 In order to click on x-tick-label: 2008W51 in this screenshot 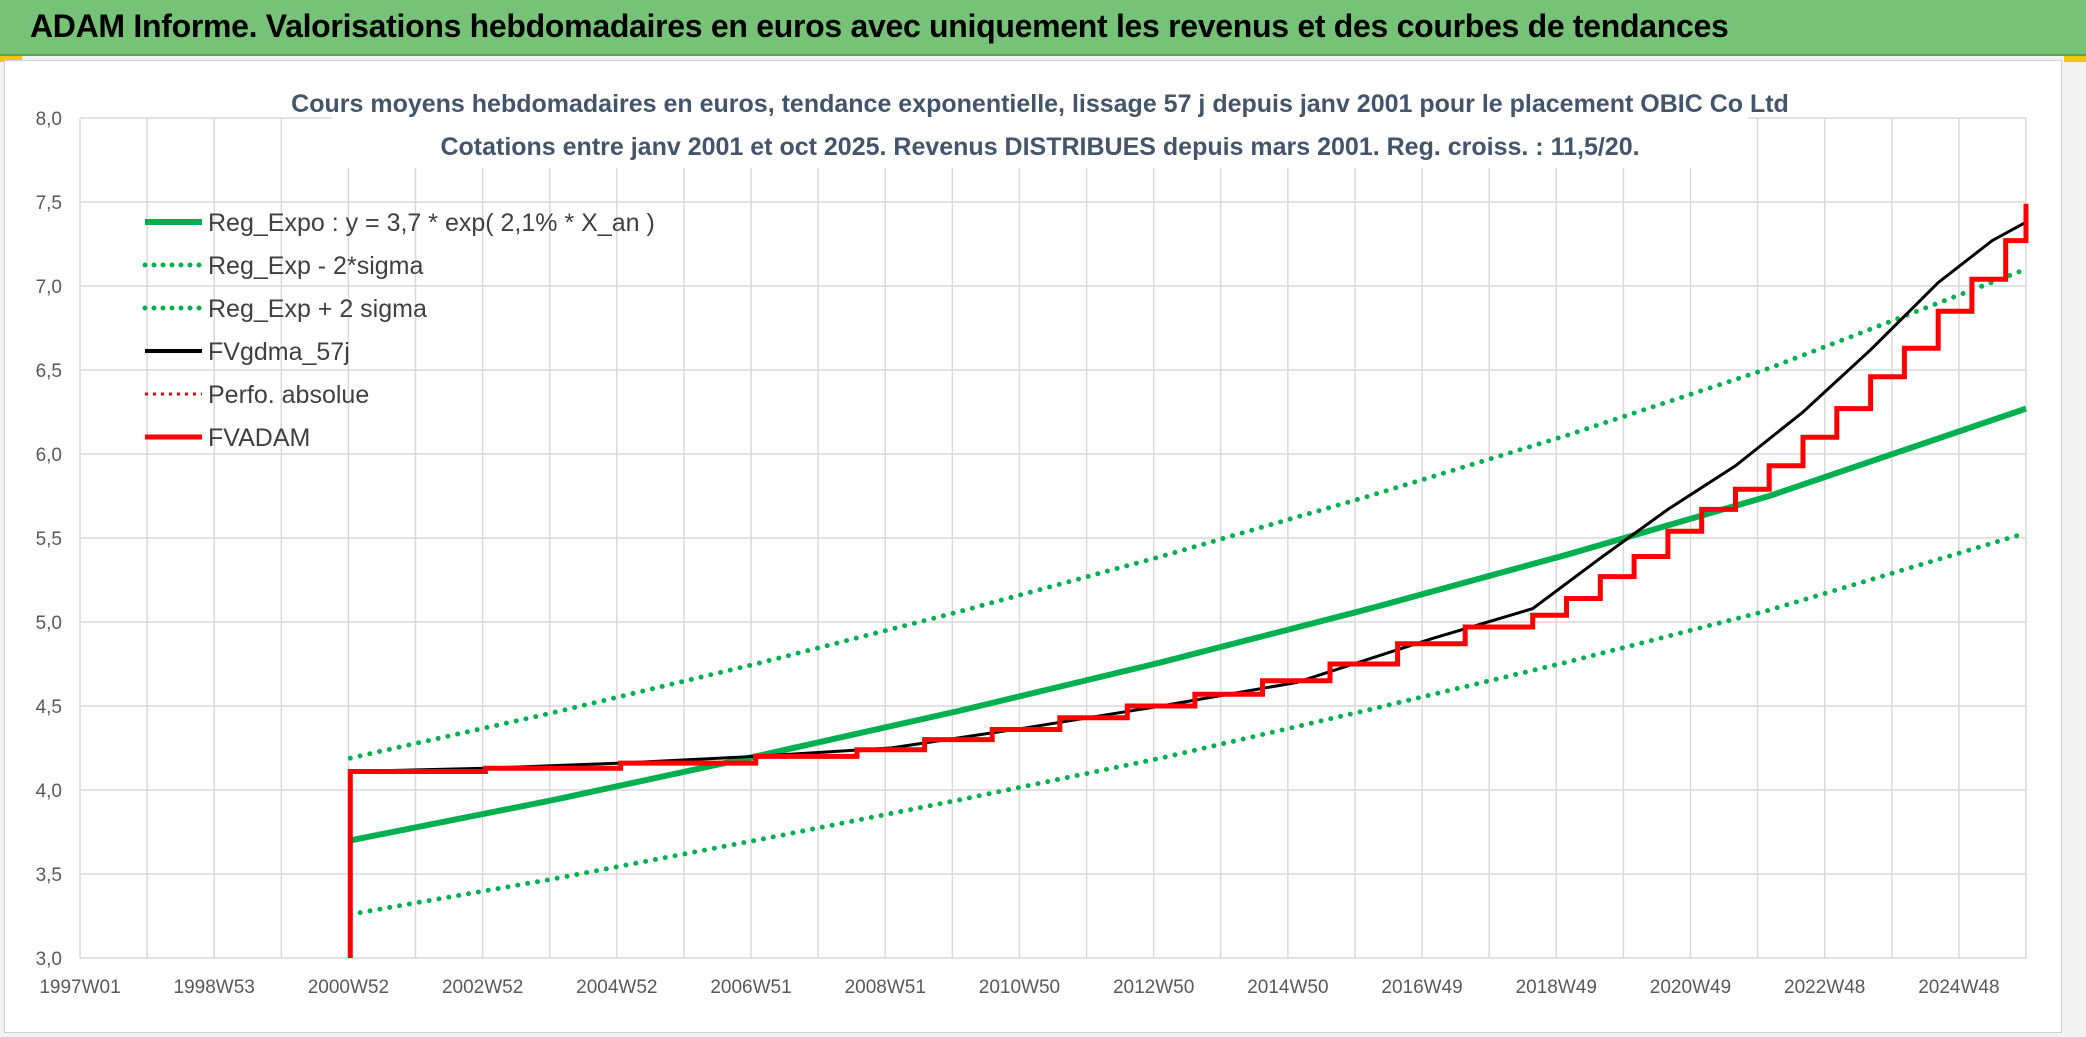, I will do `click(885, 987)`.